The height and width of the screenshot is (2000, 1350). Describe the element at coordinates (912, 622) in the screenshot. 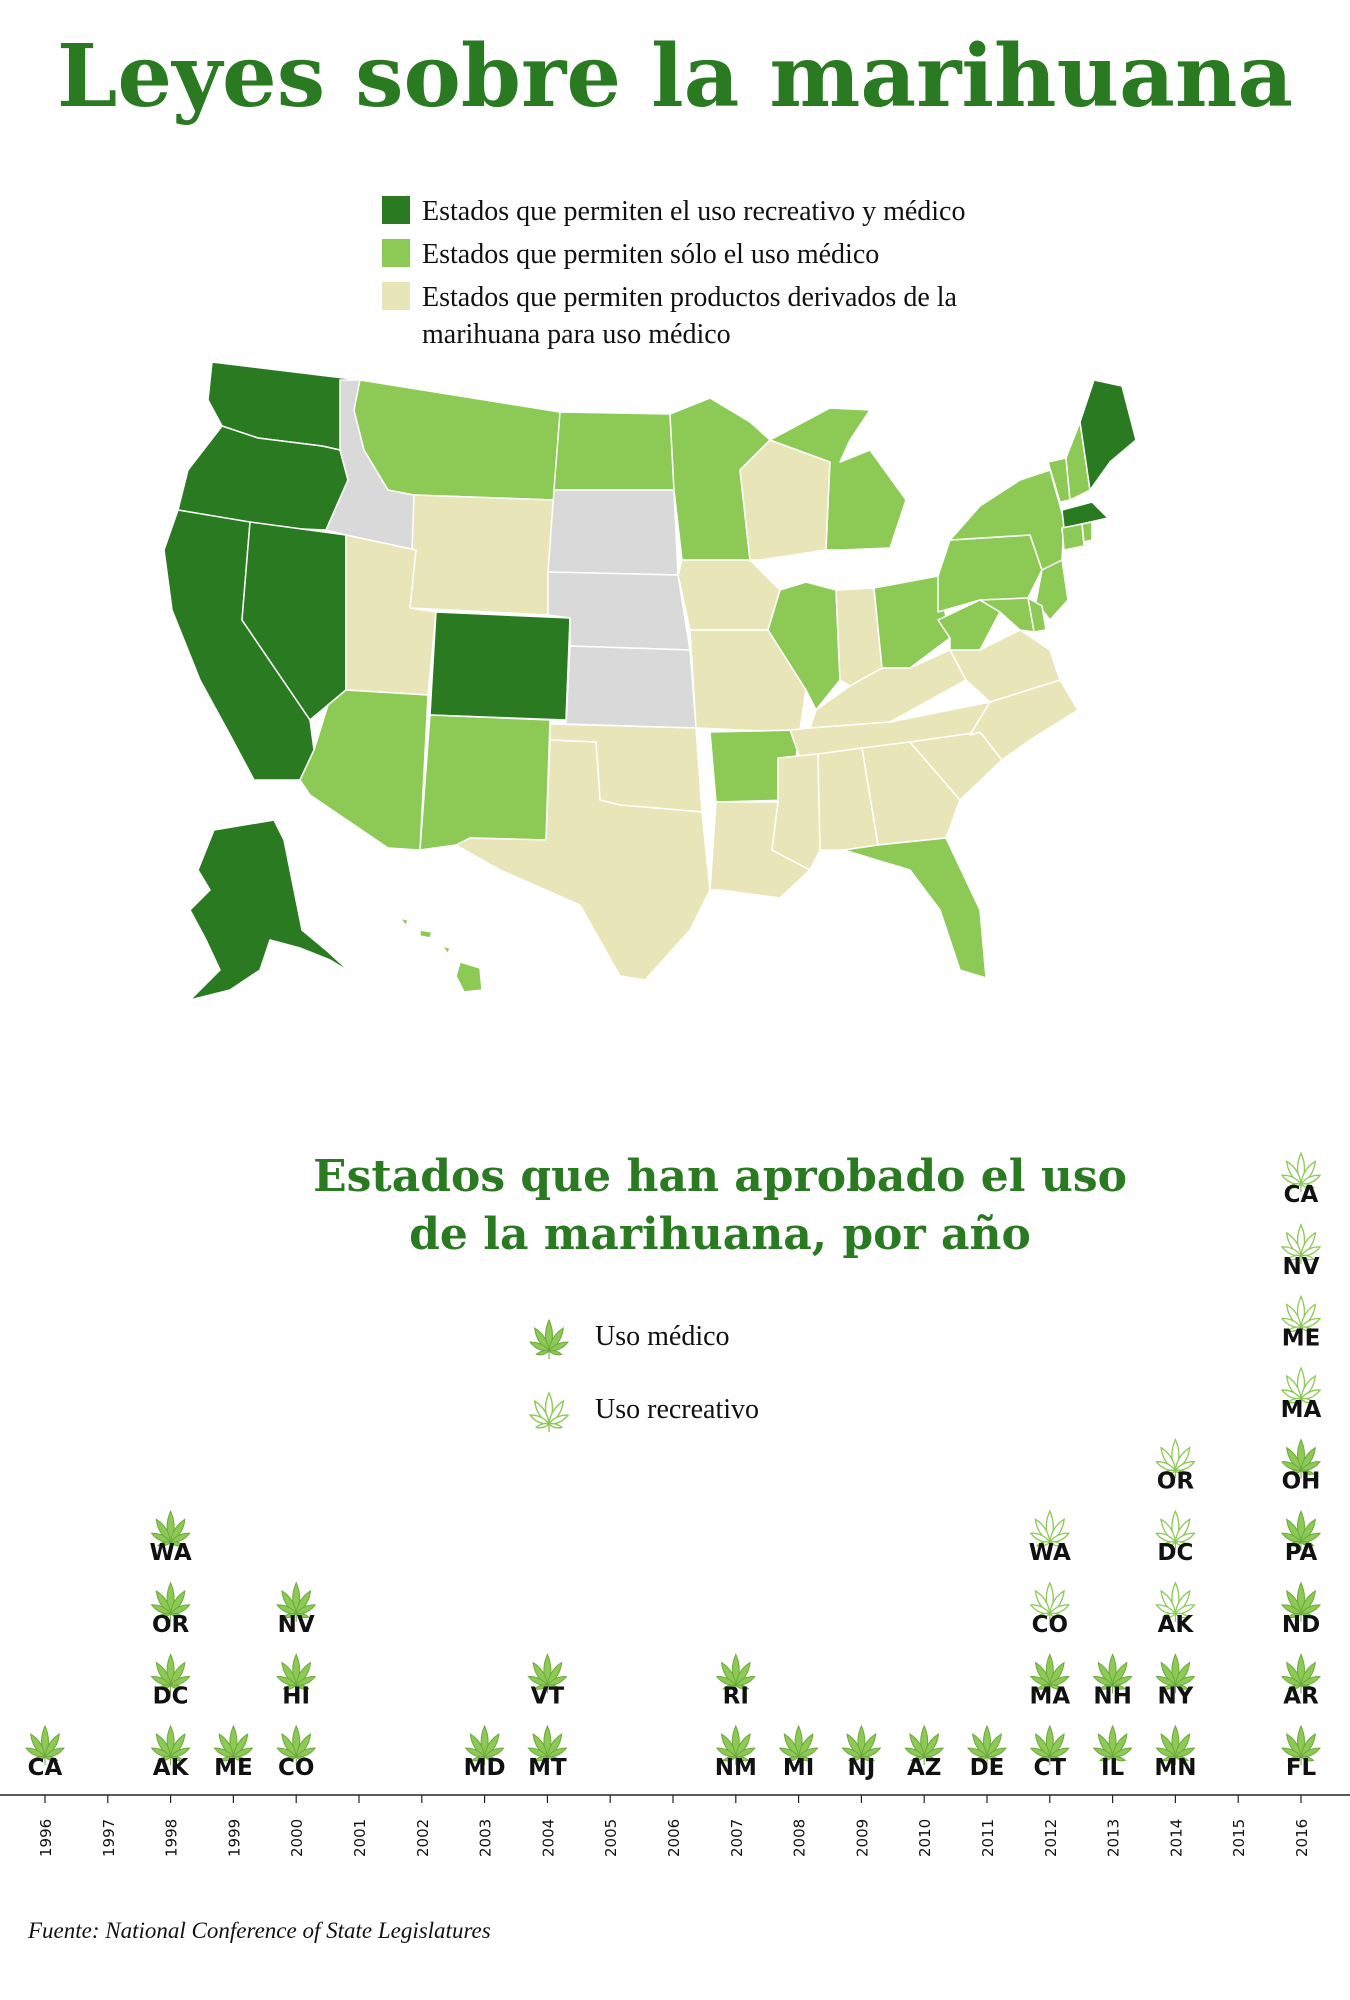

I see `state-OH` at that location.